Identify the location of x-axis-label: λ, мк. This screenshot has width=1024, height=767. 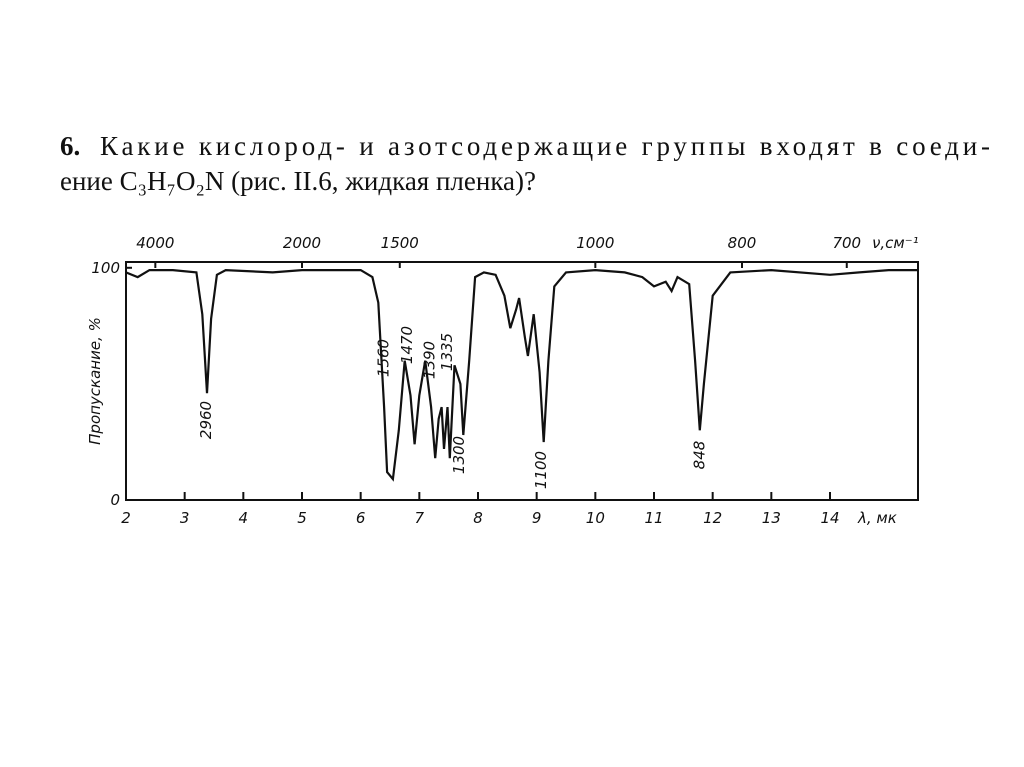
(877, 518).